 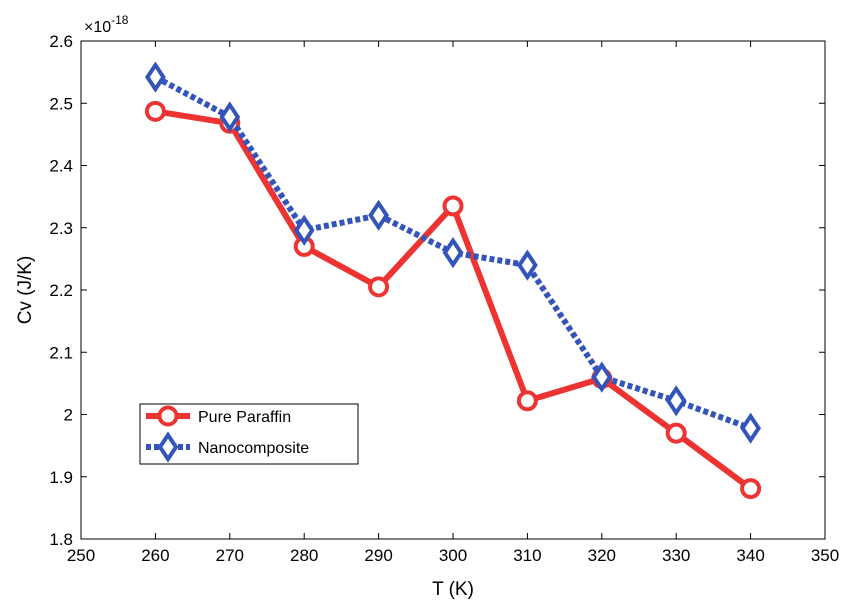 I want to click on y-tick-label: 2.6, so click(x=61, y=41).